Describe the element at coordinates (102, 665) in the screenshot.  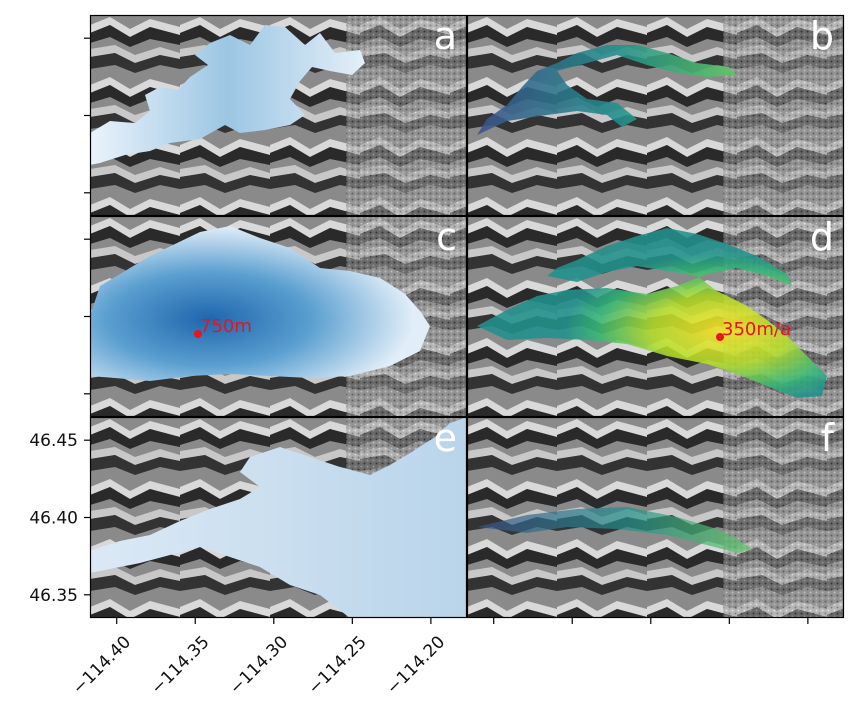
I see `x-tick-label: −114.40` at that location.